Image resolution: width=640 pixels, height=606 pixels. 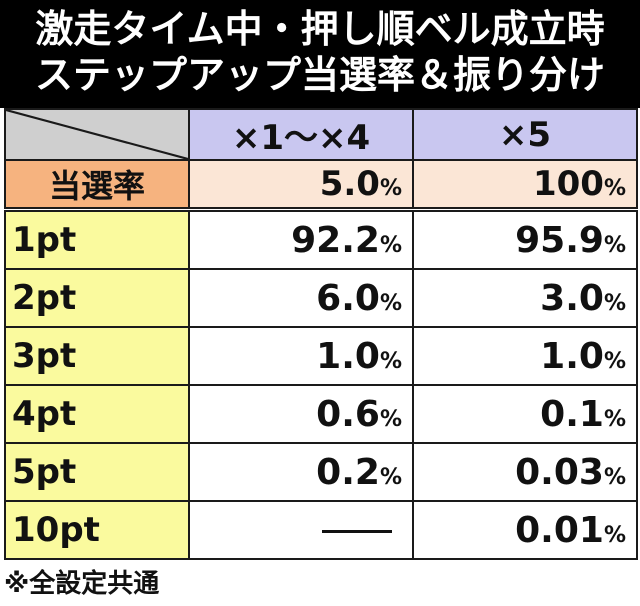 What do you see at coordinates (559, 240) in the screenshot?
I see `value-number: 95.9` at bounding box center [559, 240].